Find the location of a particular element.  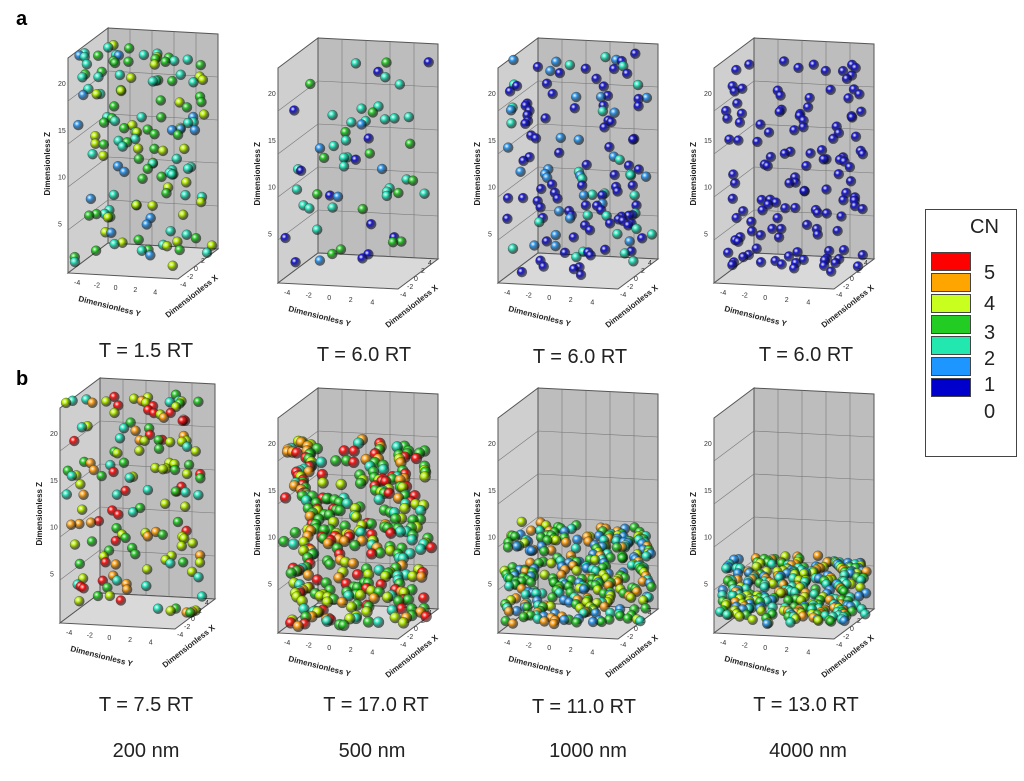

z-tick-label: 5 is located at coordinates (706, 584).